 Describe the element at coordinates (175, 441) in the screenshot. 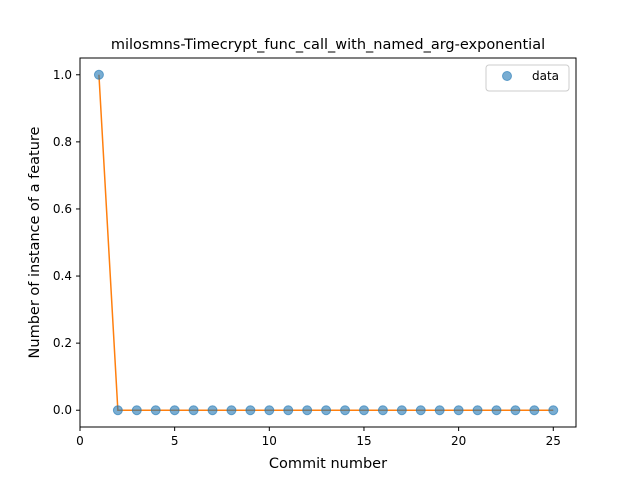

I see `x-tick-label: 5` at that location.